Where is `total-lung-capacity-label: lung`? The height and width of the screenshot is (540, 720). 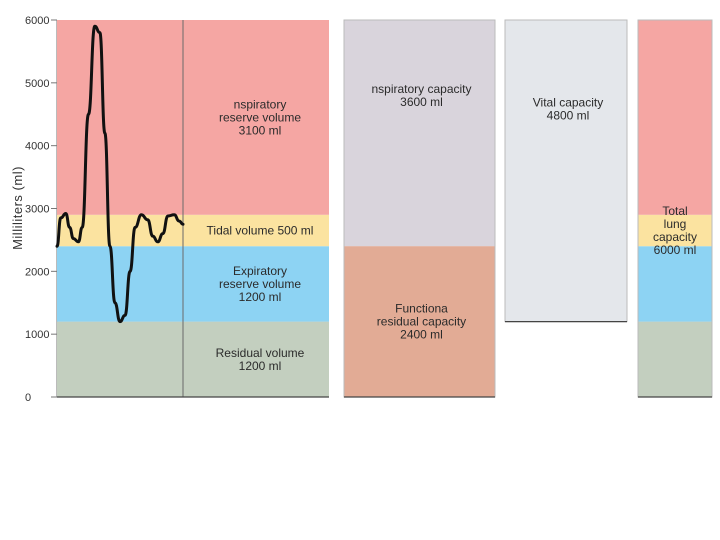
total-lung-capacity-label: lung is located at coordinates (675, 224).